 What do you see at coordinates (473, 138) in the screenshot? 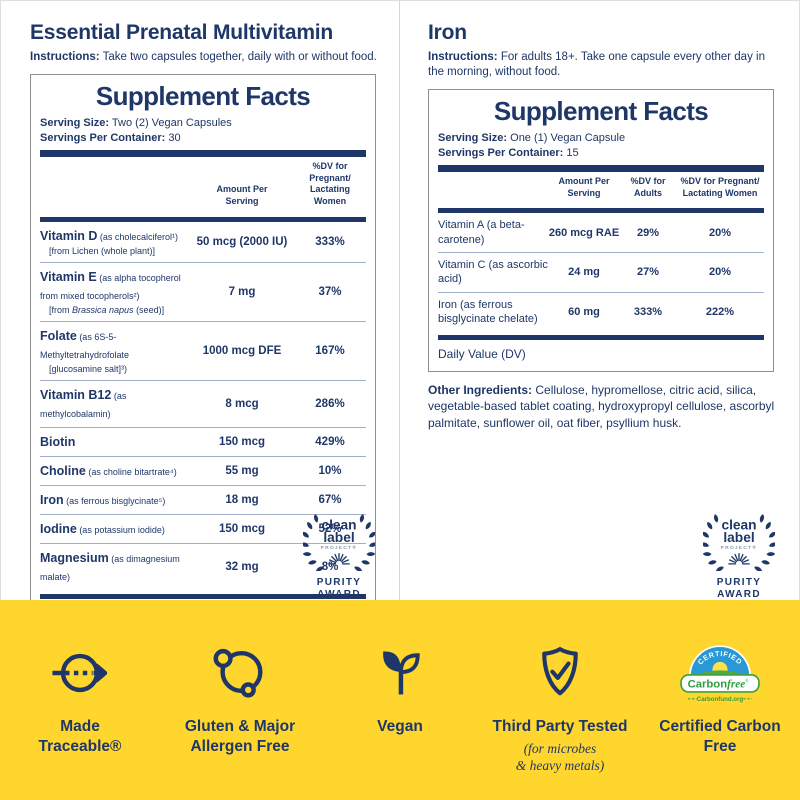
I see `serving-size-label: Serving Size:` at bounding box center [473, 138].